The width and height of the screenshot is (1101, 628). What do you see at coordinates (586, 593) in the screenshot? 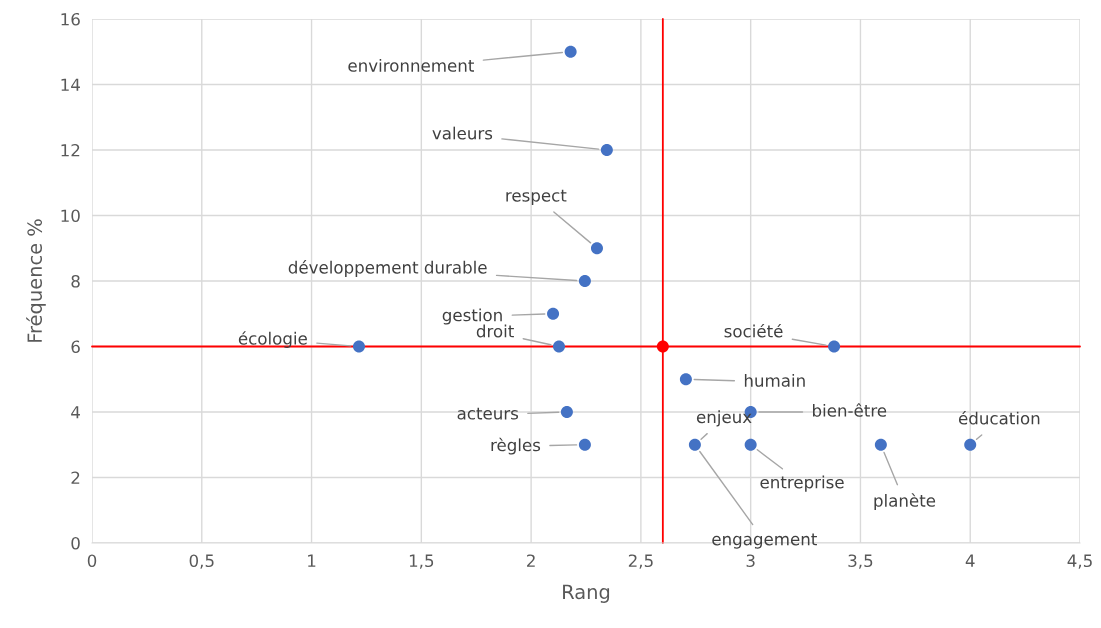
I see `x-axis-title: Rang` at bounding box center [586, 593].